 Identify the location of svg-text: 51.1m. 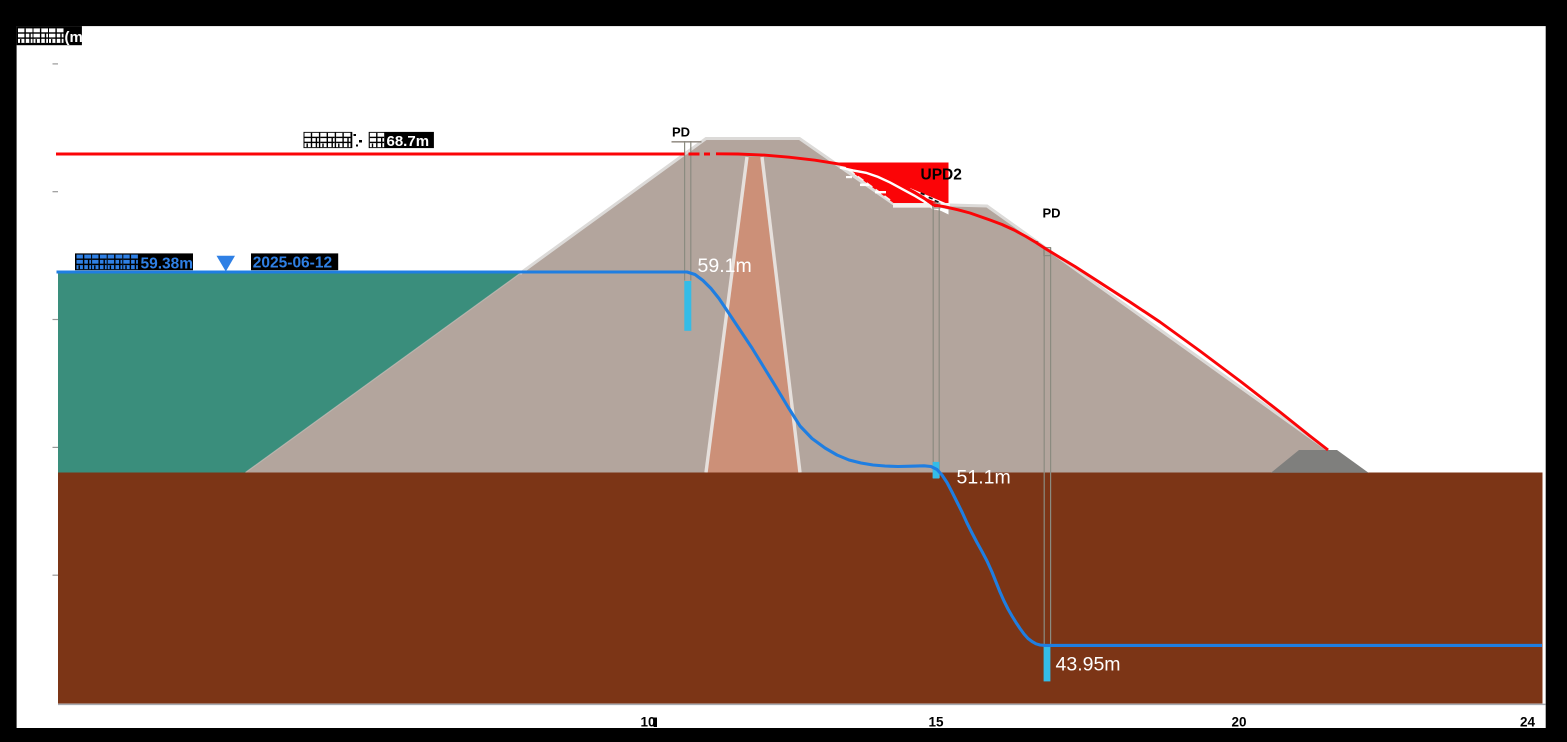
(984, 478).